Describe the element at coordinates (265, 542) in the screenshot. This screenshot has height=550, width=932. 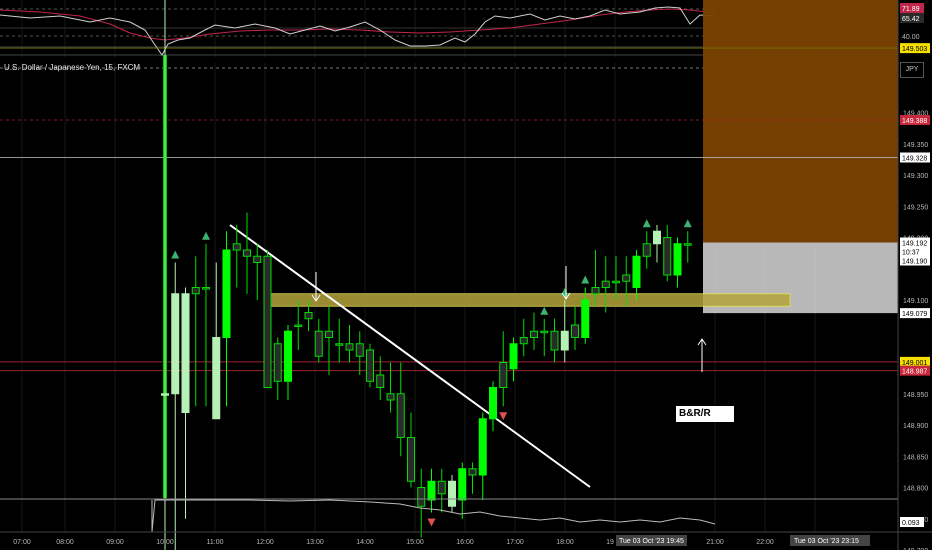
I see `time-tick-label: 12:00` at that location.